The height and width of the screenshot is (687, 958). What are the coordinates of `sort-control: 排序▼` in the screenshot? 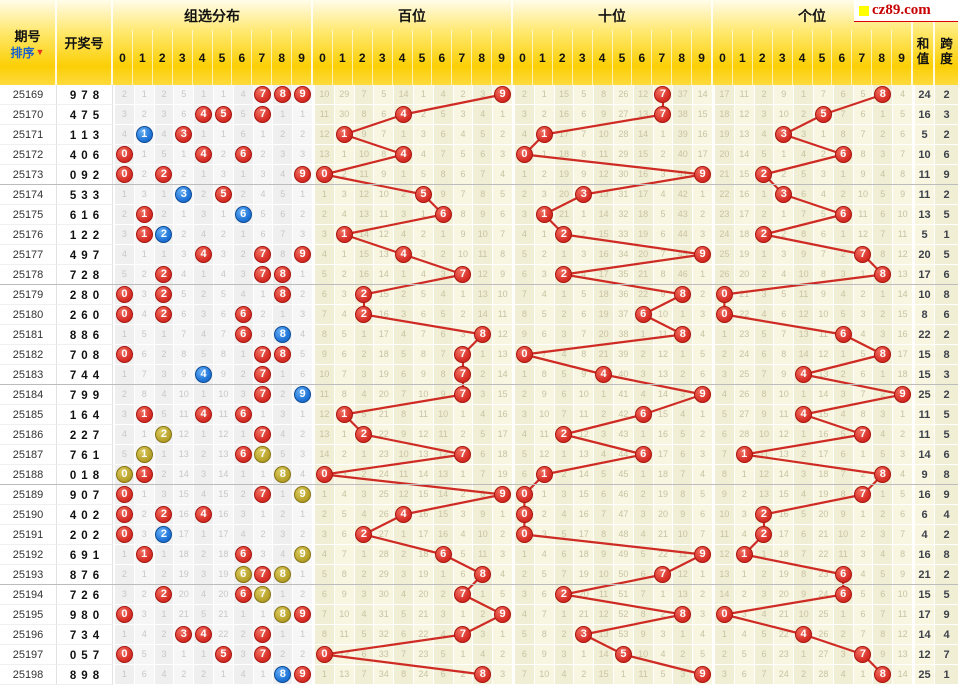 It's located at (28, 52).